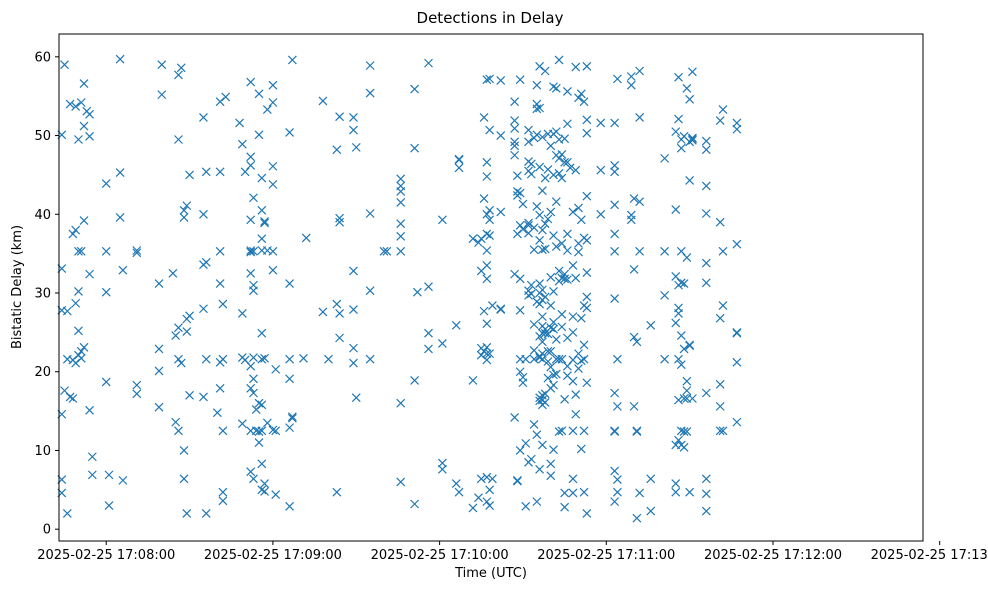 The width and height of the screenshot is (988, 590). I want to click on x-tick-label: 2025-02-25 17:09:00, so click(273, 555).